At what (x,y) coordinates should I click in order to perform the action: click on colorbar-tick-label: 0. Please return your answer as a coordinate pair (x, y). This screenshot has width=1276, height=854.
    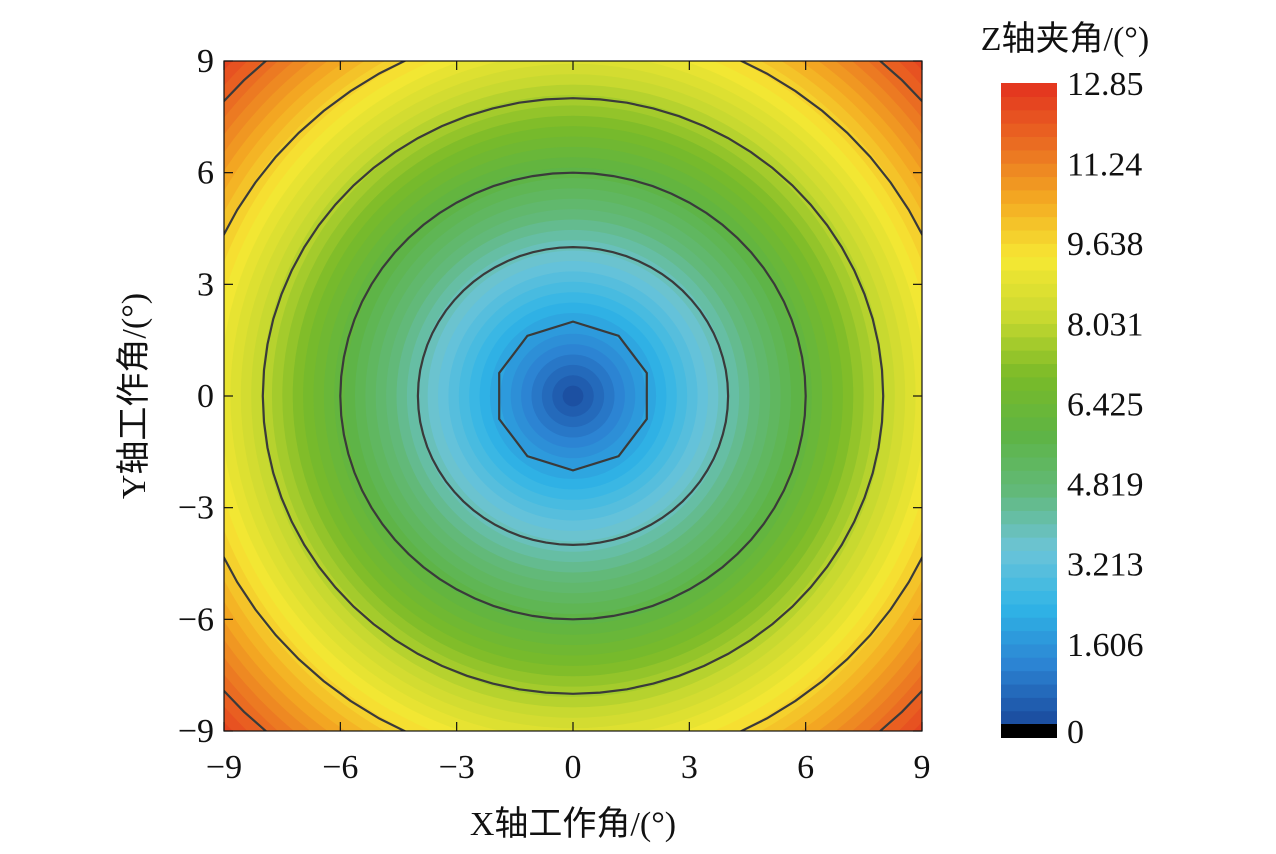
    Looking at the image, I should click on (1075, 732).